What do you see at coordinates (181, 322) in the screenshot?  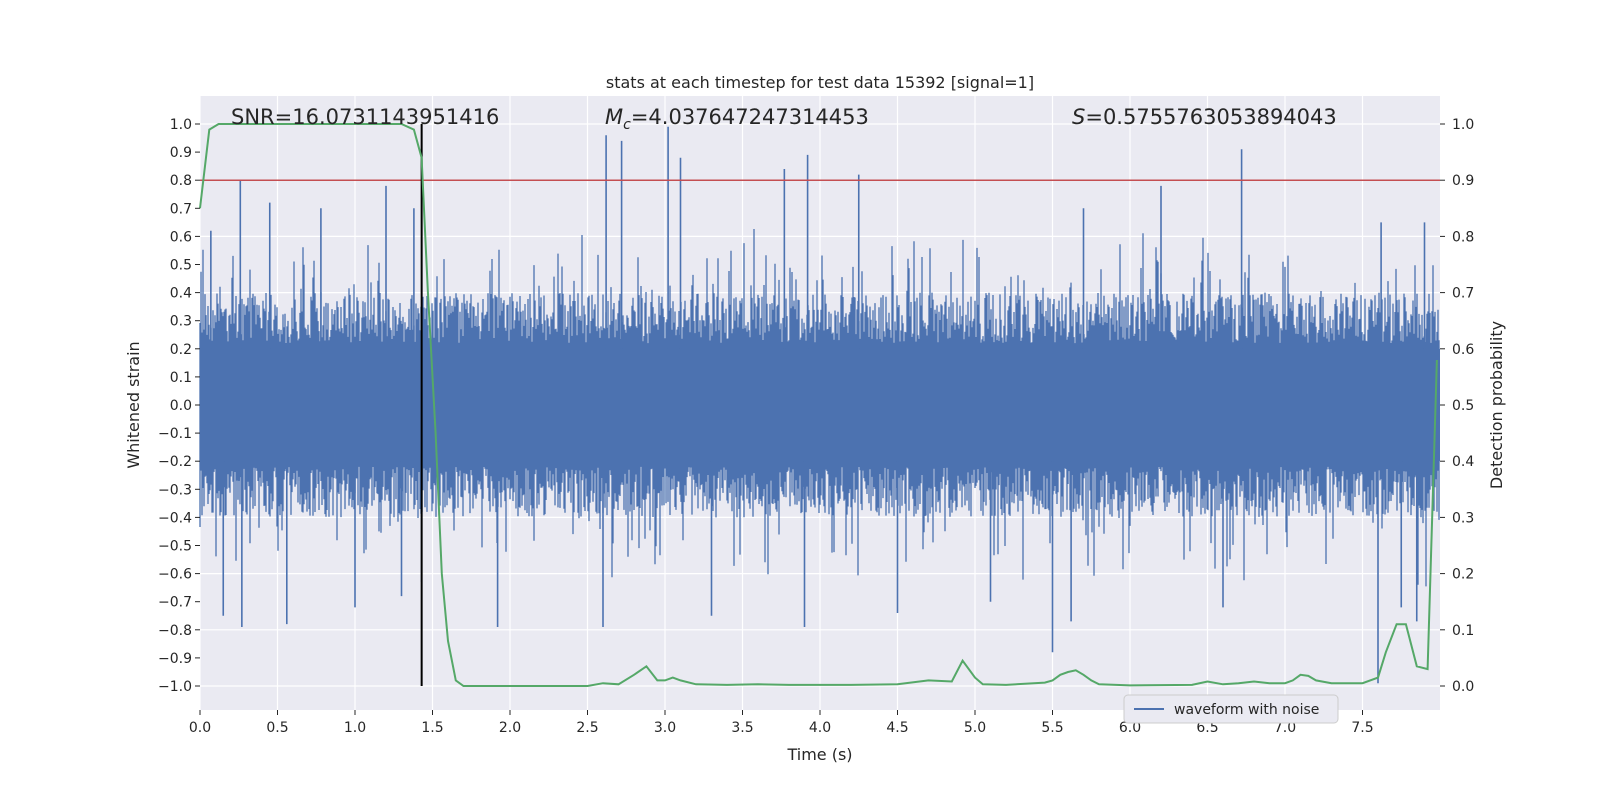 I see `y-tick-label: 0.3` at bounding box center [181, 322].